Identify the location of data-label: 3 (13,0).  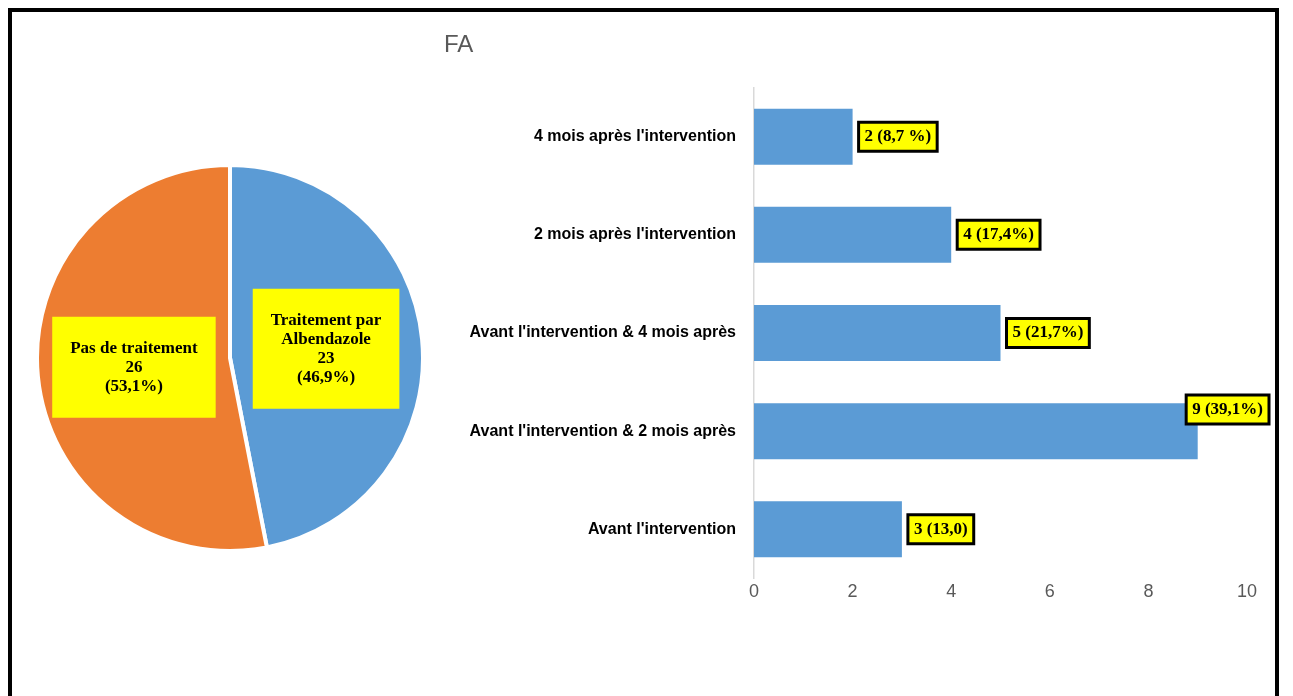
(940, 528).